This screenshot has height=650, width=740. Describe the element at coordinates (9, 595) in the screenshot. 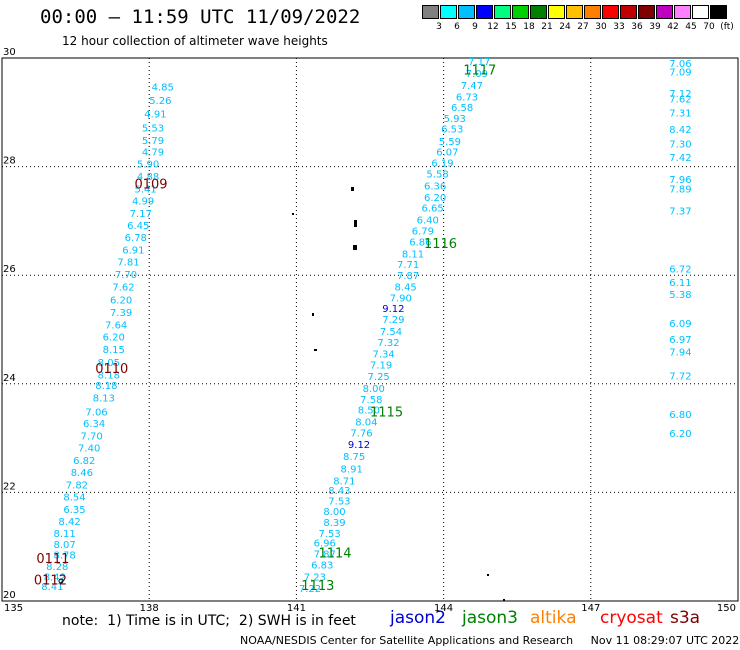

I see `y-tick-label: 20` at that location.